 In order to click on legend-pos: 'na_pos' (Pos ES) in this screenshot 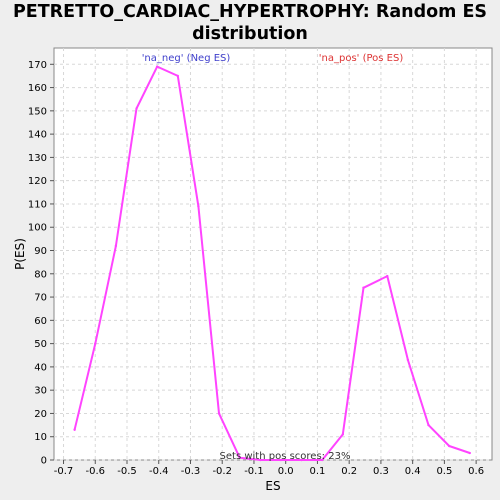, I will do `click(361, 58)`.